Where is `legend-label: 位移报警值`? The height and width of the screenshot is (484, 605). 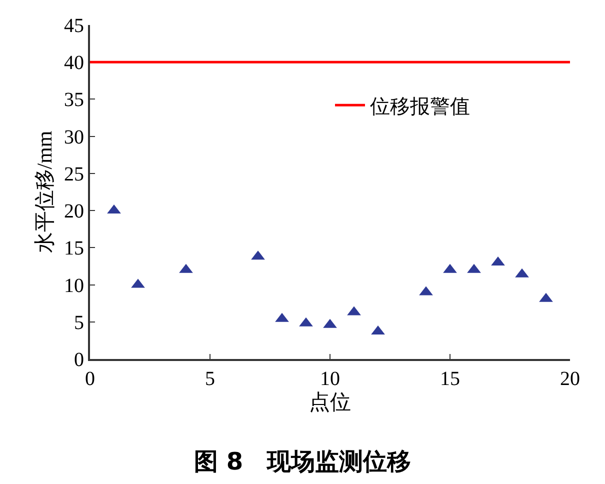 legend-label: 位移报警值 is located at coordinates (420, 107).